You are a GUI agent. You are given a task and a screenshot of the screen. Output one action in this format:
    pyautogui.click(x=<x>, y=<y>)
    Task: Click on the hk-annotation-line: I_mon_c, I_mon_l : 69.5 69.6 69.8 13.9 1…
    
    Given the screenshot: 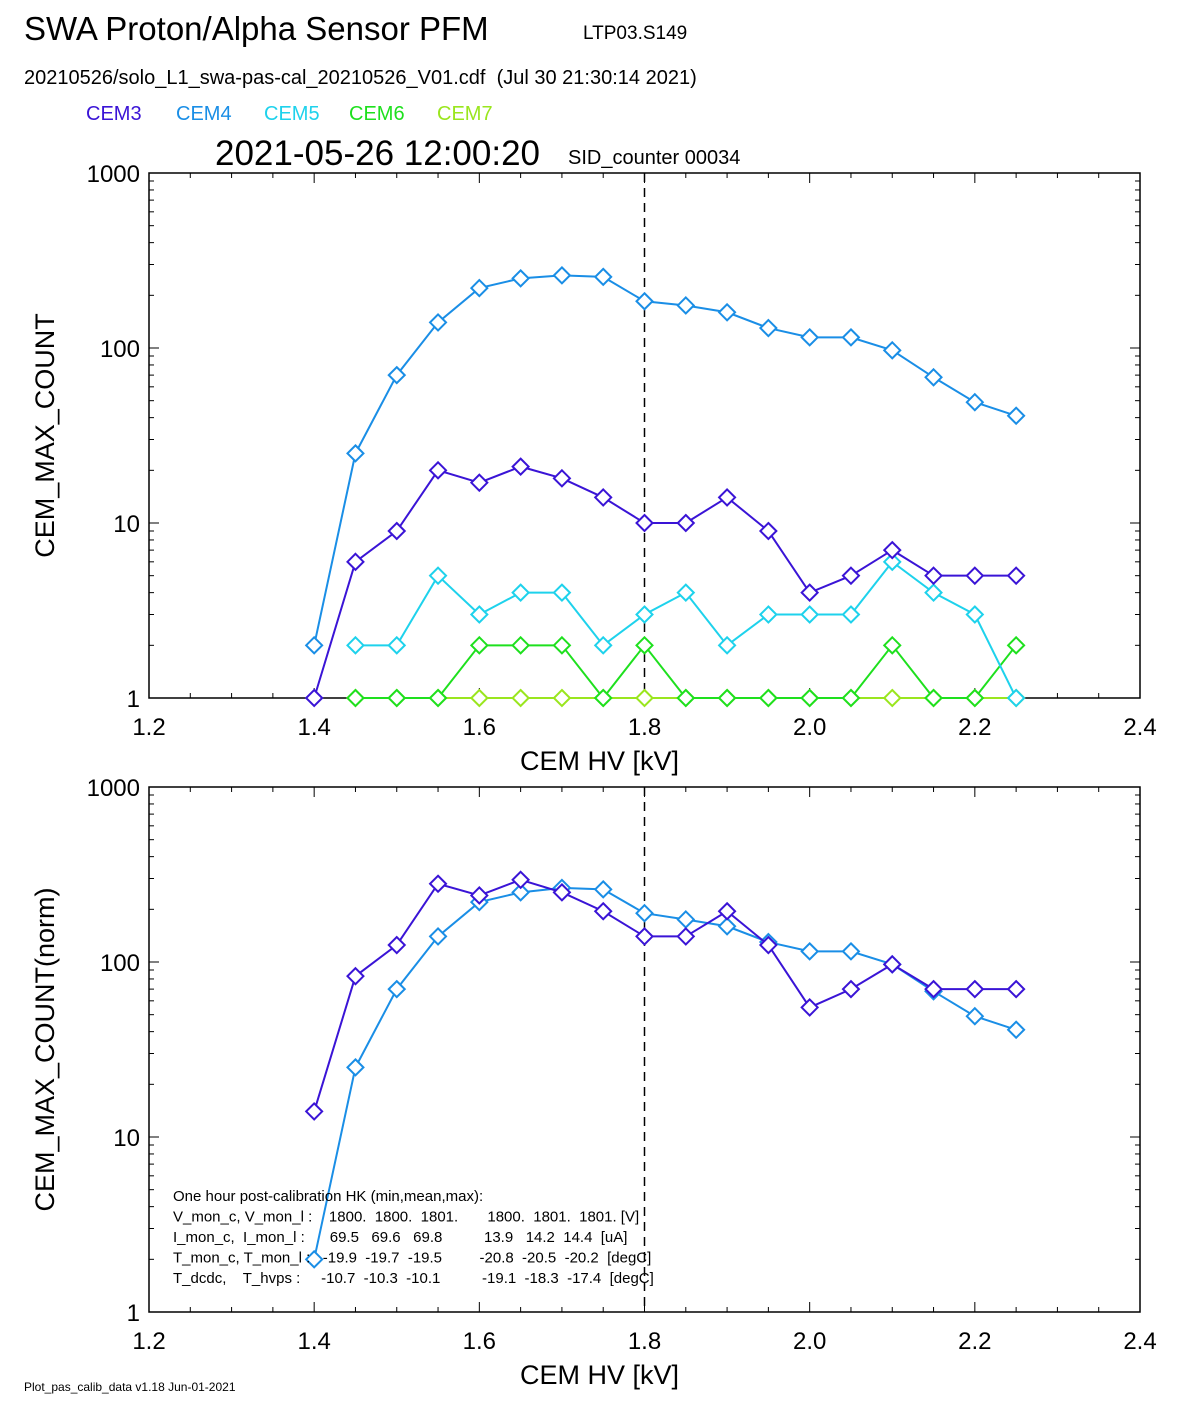 What is the action you would take?
    pyautogui.click(x=400, y=1237)
    